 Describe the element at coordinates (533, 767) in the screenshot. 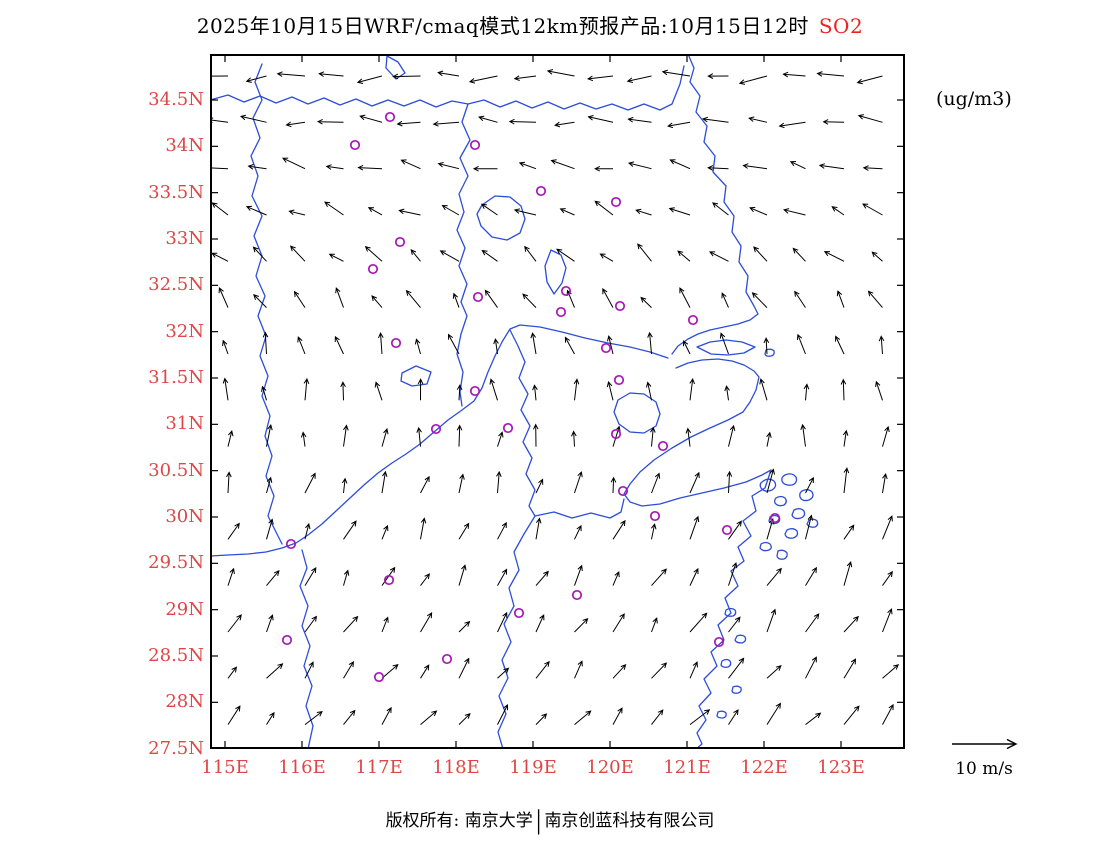

I see `lon-tick-label: 119E` at that location.